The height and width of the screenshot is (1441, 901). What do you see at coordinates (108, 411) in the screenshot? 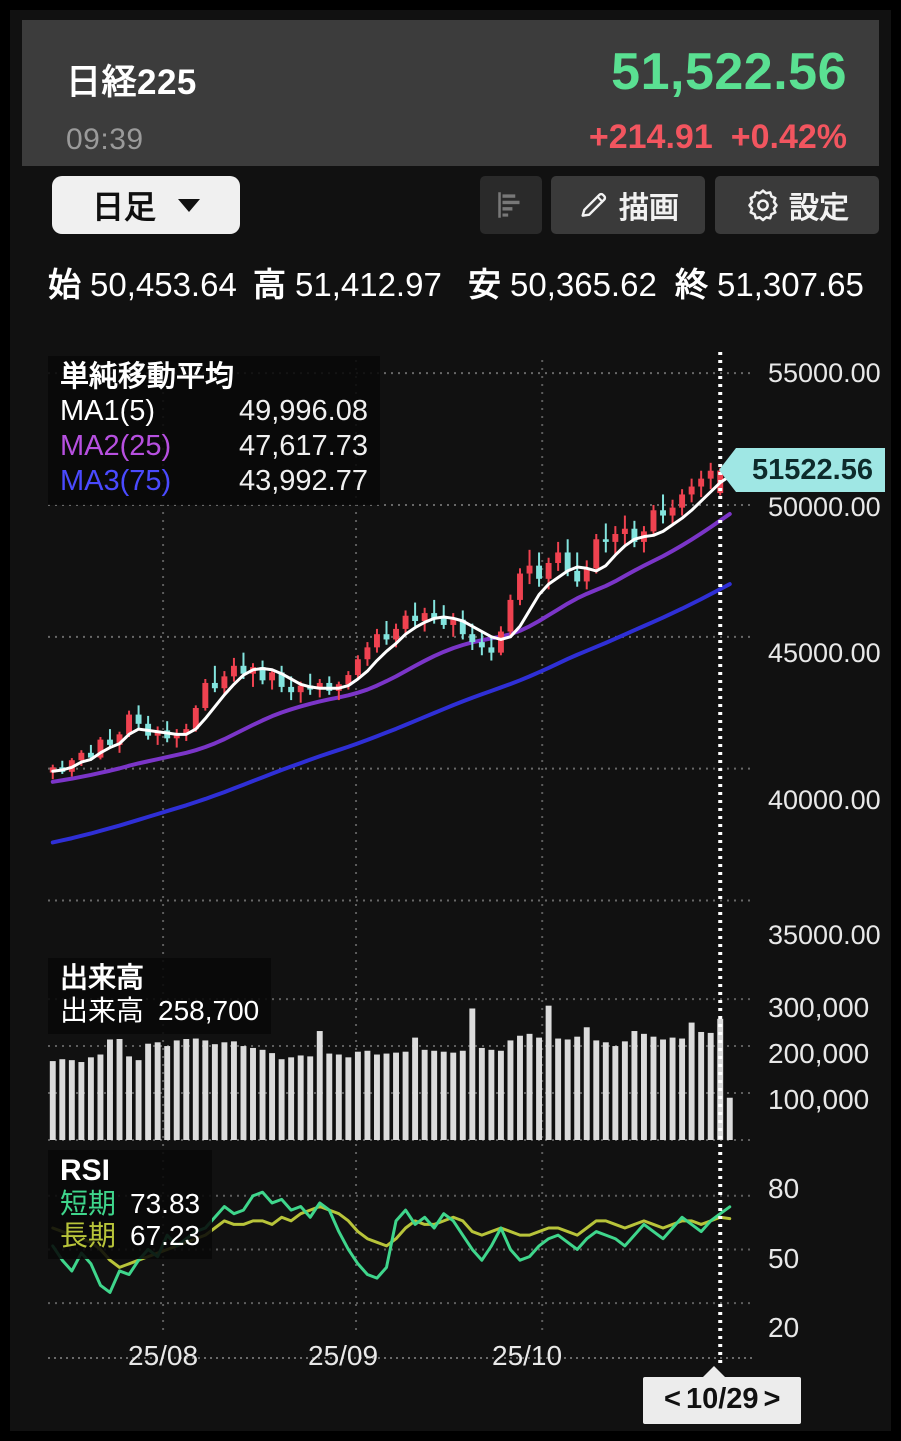
I see `ma1-name: MA1(5)` at bounding box center [108, 411].